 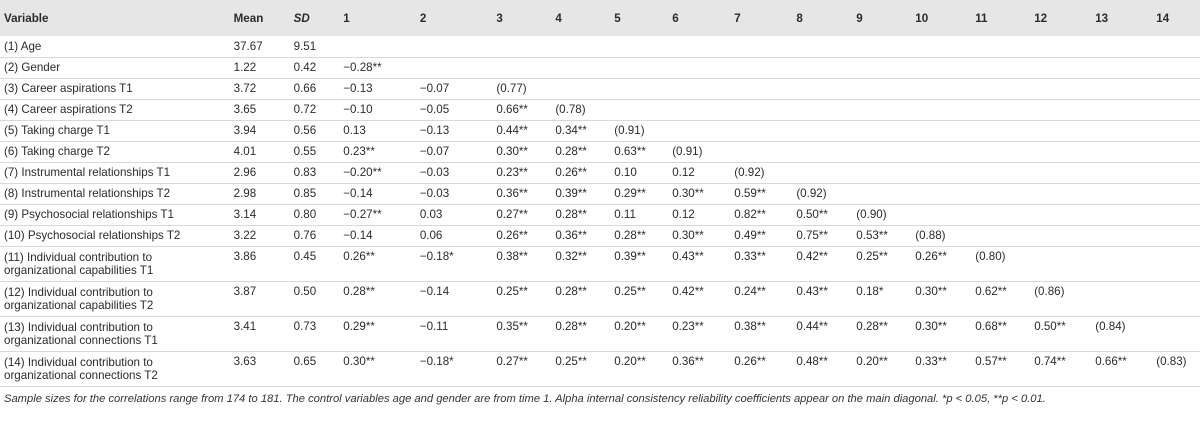 I want to click on correlation-cell: −0.11, so click(x=434, y=326).